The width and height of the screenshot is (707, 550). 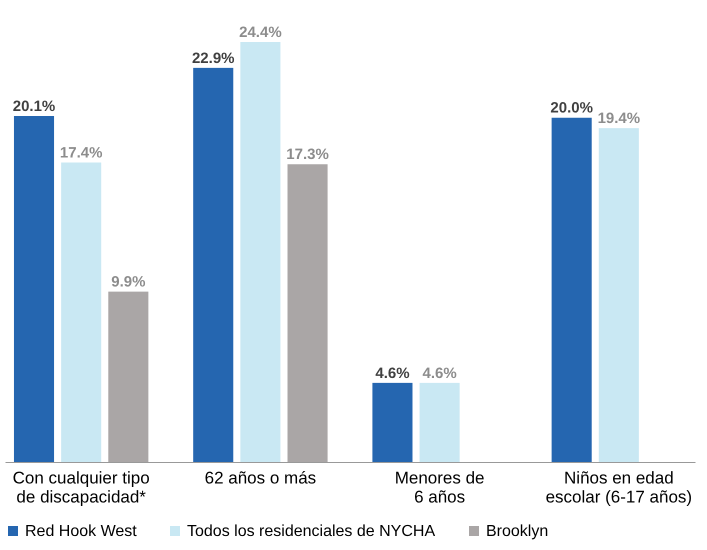 I want to click on data-label: 17.4%, so click(x=81, y=153).